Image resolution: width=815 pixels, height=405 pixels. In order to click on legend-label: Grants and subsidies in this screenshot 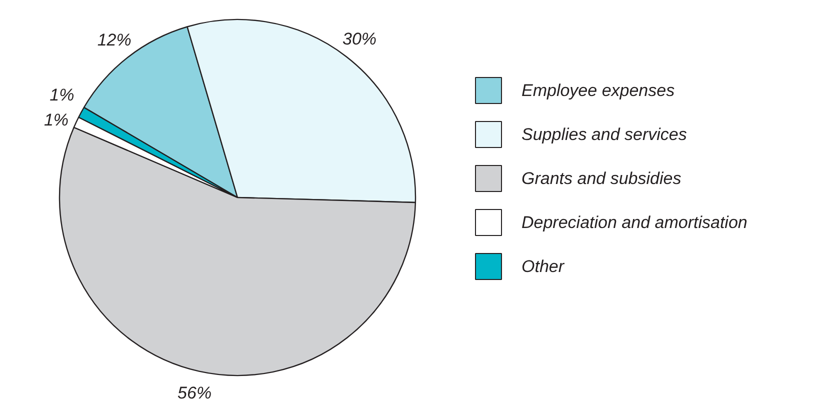, I will do `click(602, 178)`.